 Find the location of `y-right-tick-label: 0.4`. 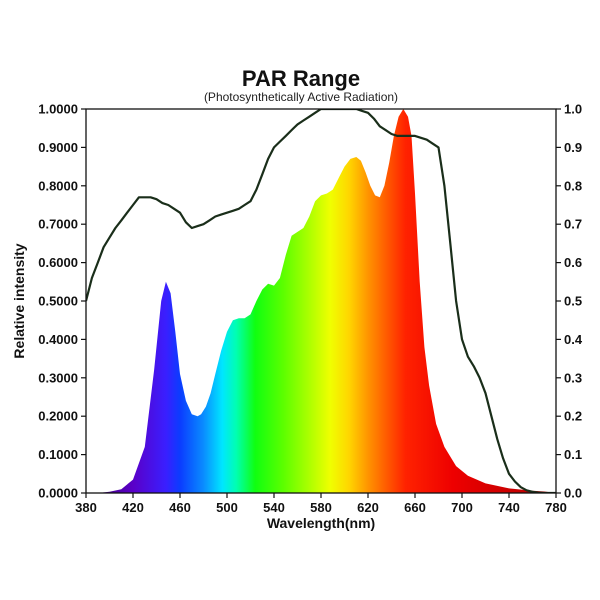

y-right-tick-label: 0.4 is located at coordinates (573, 339).